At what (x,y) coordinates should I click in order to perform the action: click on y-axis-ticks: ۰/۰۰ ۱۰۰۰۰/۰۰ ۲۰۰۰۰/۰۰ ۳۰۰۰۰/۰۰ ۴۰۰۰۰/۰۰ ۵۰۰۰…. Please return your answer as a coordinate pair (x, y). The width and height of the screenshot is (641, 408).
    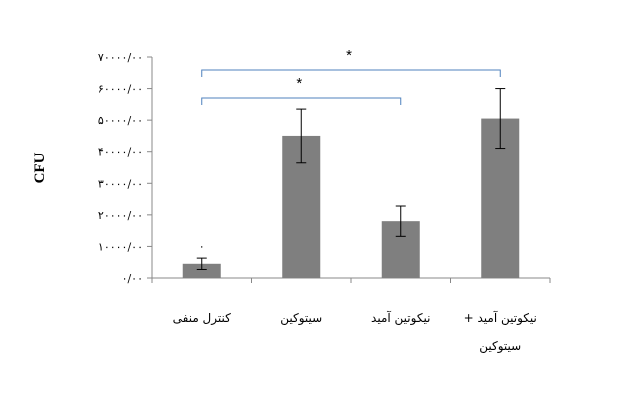
    Looking at the image, I should click on (125, 168).